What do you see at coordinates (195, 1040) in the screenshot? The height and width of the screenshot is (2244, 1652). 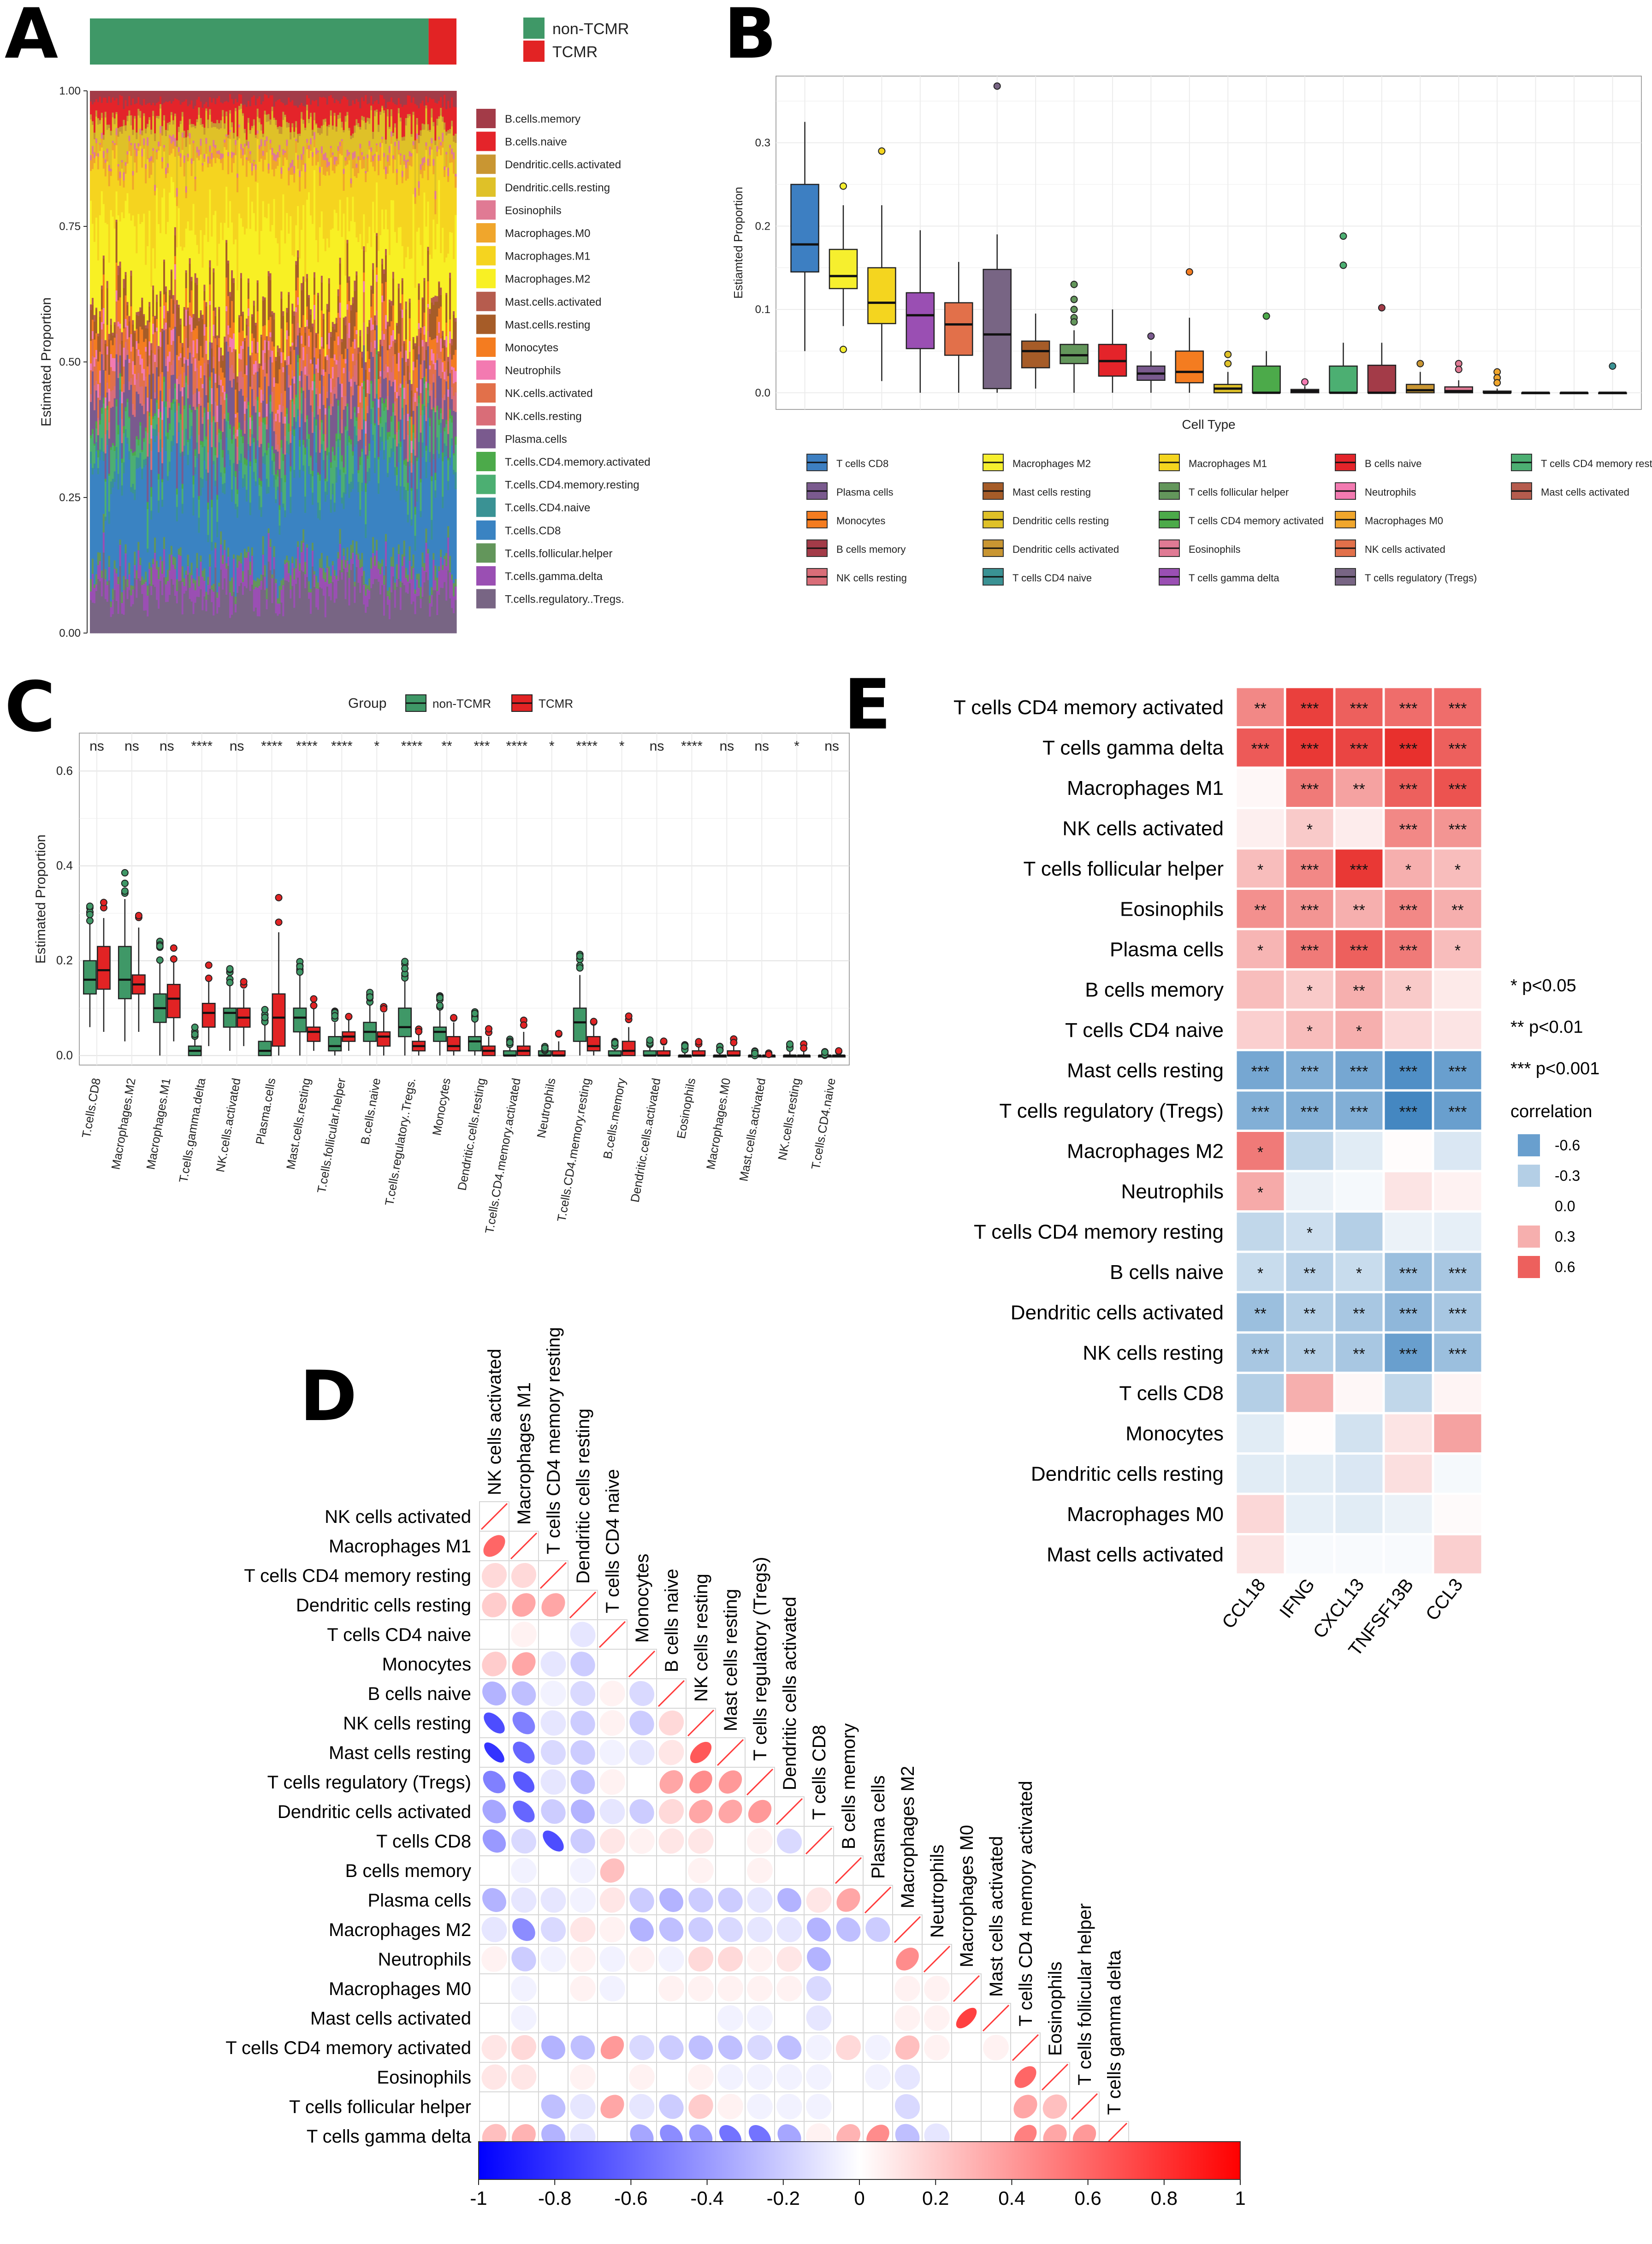 I see `box-non-tcmr-t-cells-gamma-delta` at bounding box center [195, 1040].